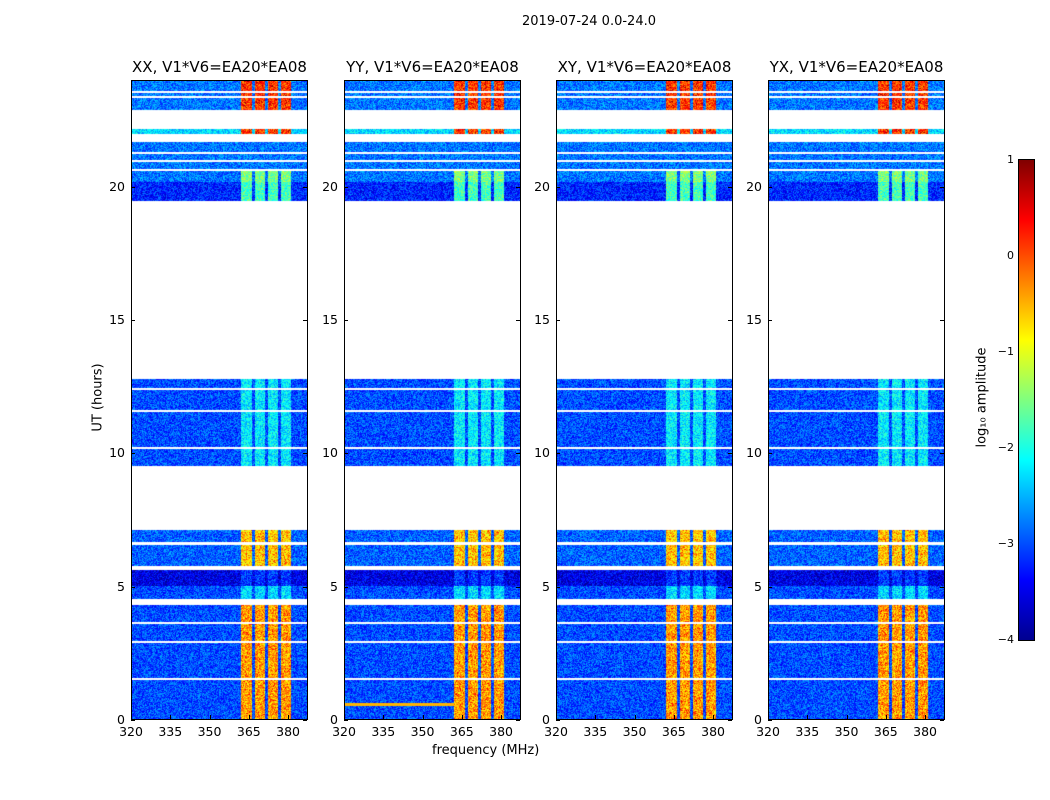 The height and width of the screenshot is (800, 1050). I want to click on y-axis-label: UT (hours), so click(98, 397).